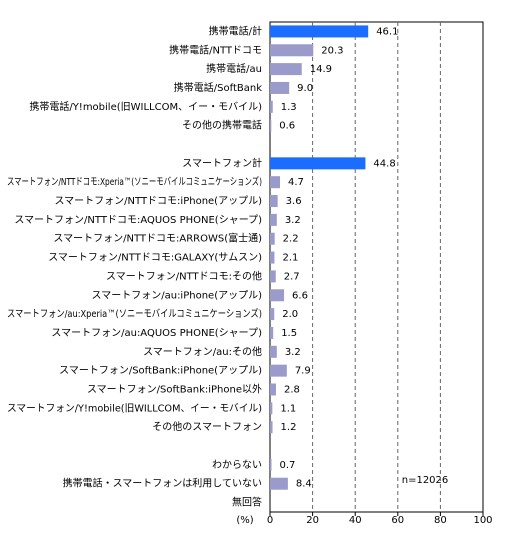 The height and width of the screenshot is (548, 508). I want to click on y-tick-label: その他の携帯電話, so click(222, 125).